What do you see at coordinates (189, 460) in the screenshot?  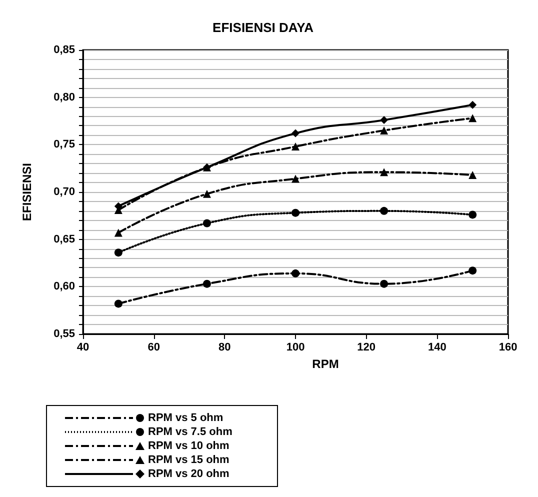 I see `legend-label: RPM vs 15 ohm` at bounding box center [189, 460].